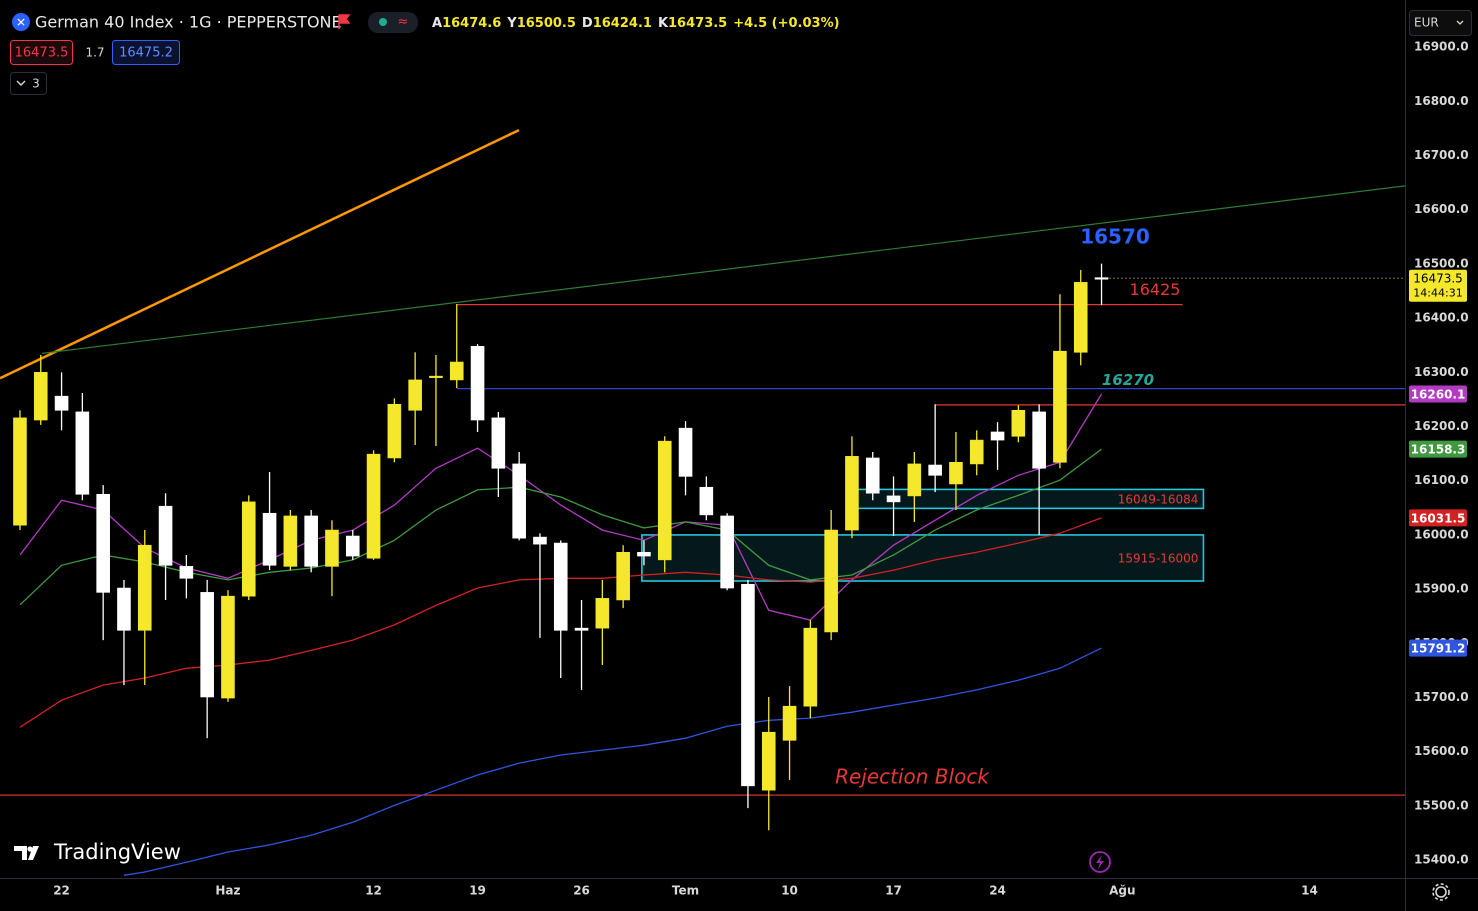 The height and width of the screenshot is (911, 1478). What do you see at coordinates (1441, 426) in the screenshot?
I see `y-tick-label: 16200.0` at bounding box center [1441, 426].